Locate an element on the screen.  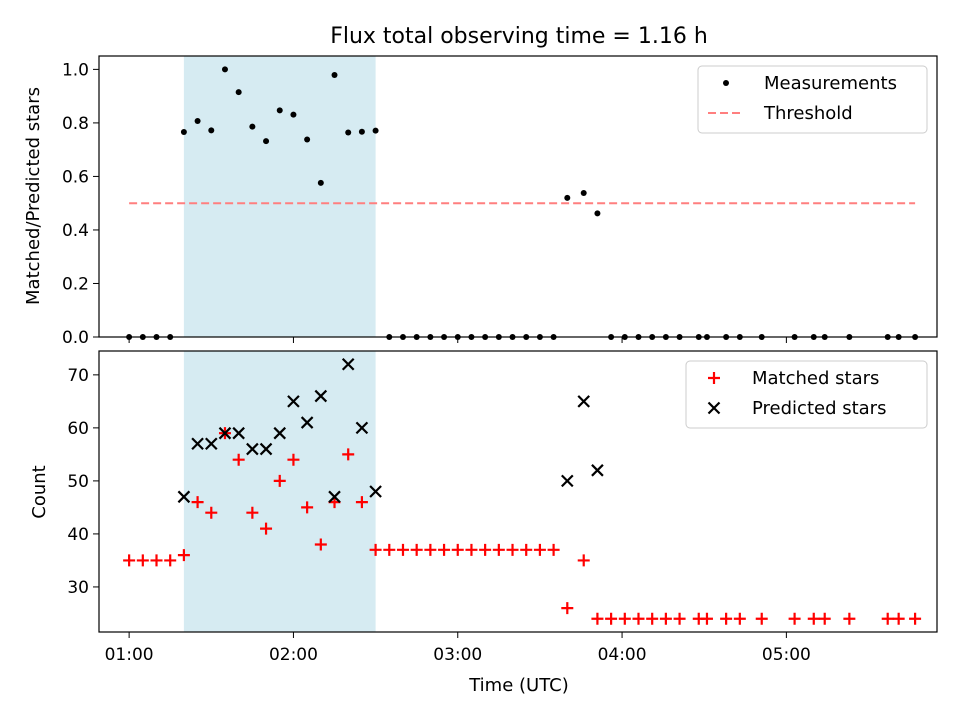
y-tick-label: 1.0 is located at coordinates (75, 70).